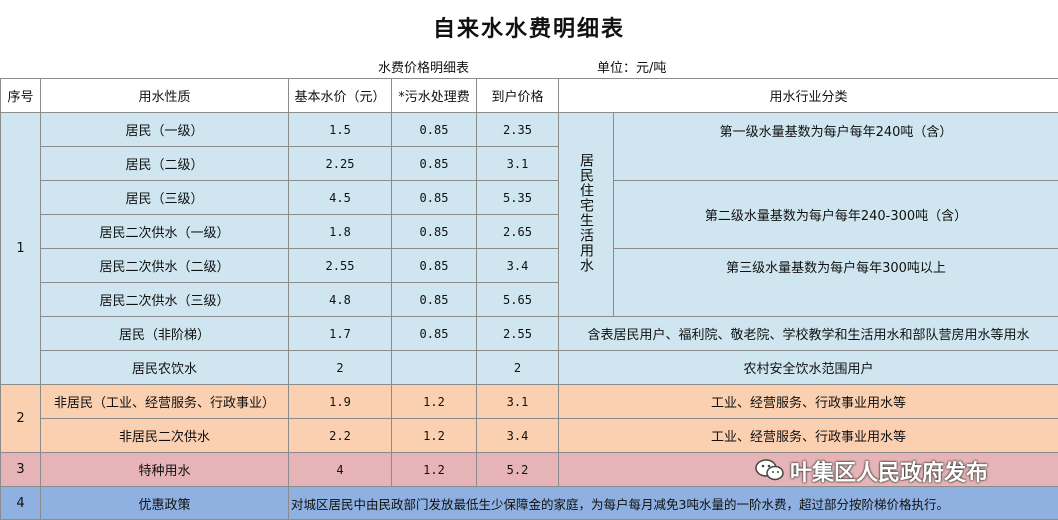 This screenshot has height=520, width=1058. What do you see at coordinates (889, 471) in the screenshot?
I see `watermark-text: 叶集区人民政府发布` at bounding box center [889, 471].